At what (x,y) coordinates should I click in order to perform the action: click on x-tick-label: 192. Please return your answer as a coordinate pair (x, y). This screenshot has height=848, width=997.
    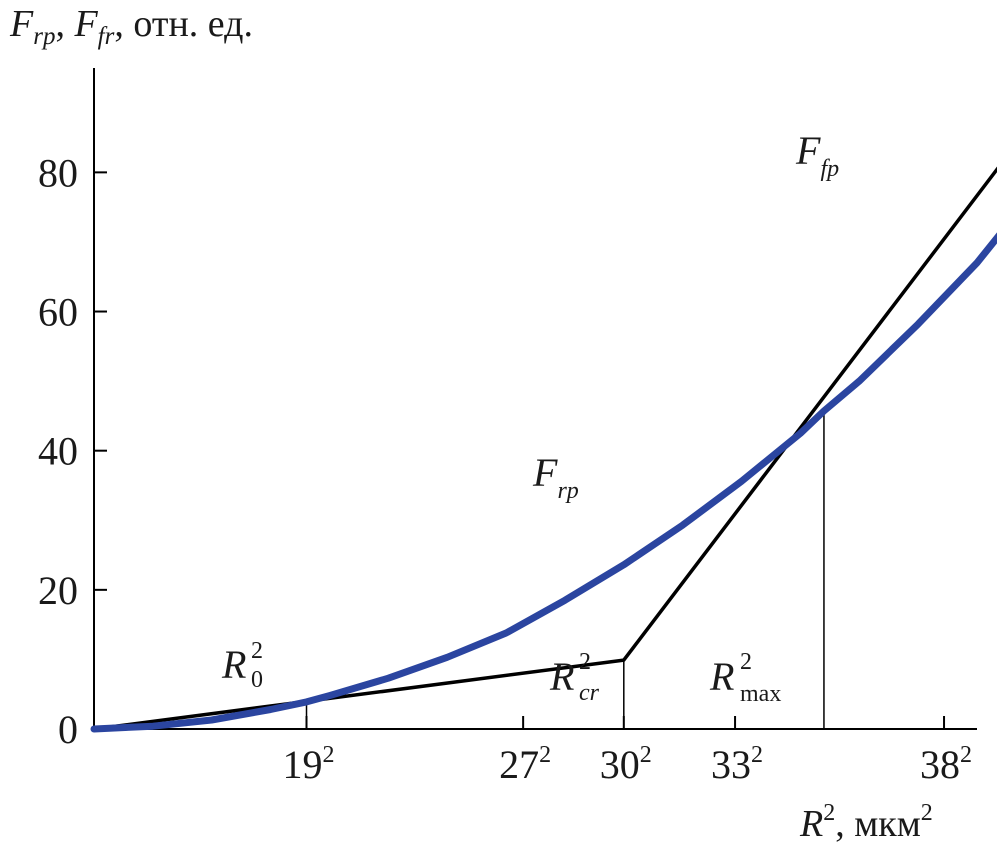
    Looking at the image, I should click on (309, 764).